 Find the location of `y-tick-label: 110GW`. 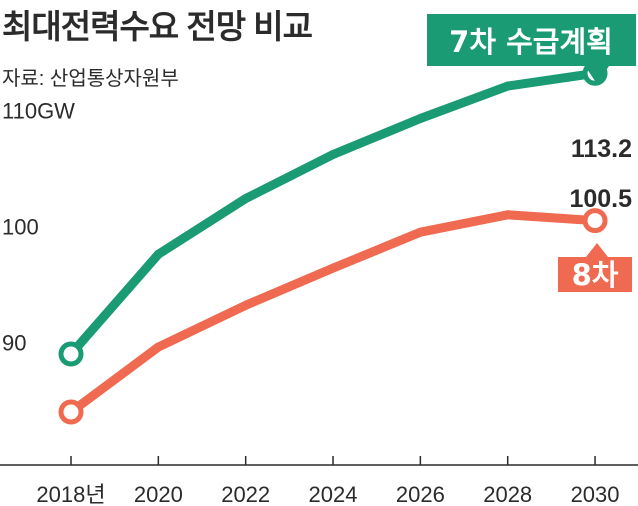

y-tick-label: 110GW is located at coordinates (38, 110).